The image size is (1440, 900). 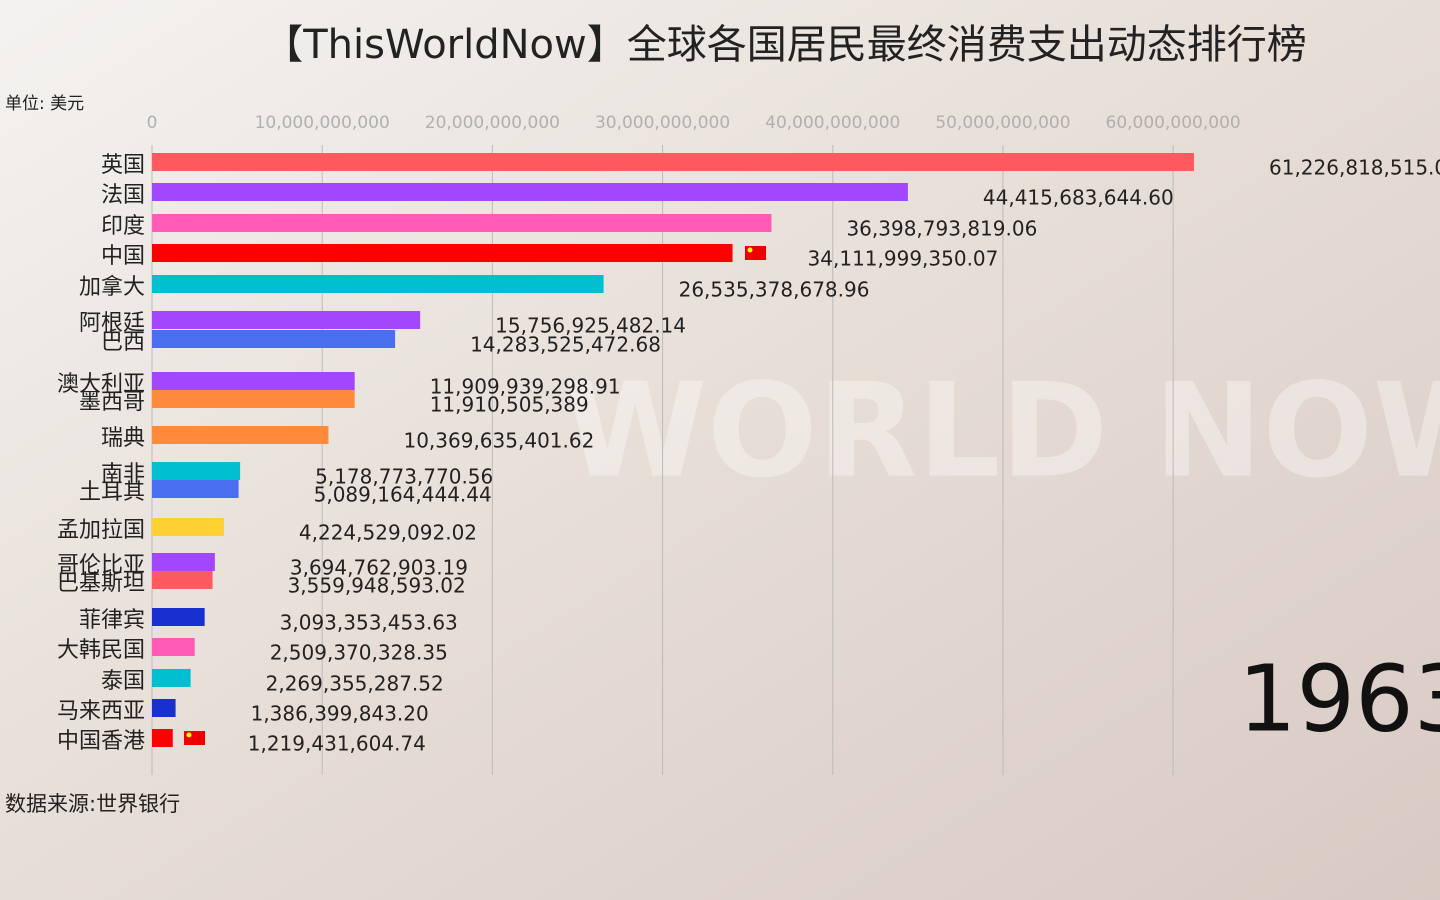 I want to click on value-label: 3,694,762,903.19, so click(x=379, y=568).